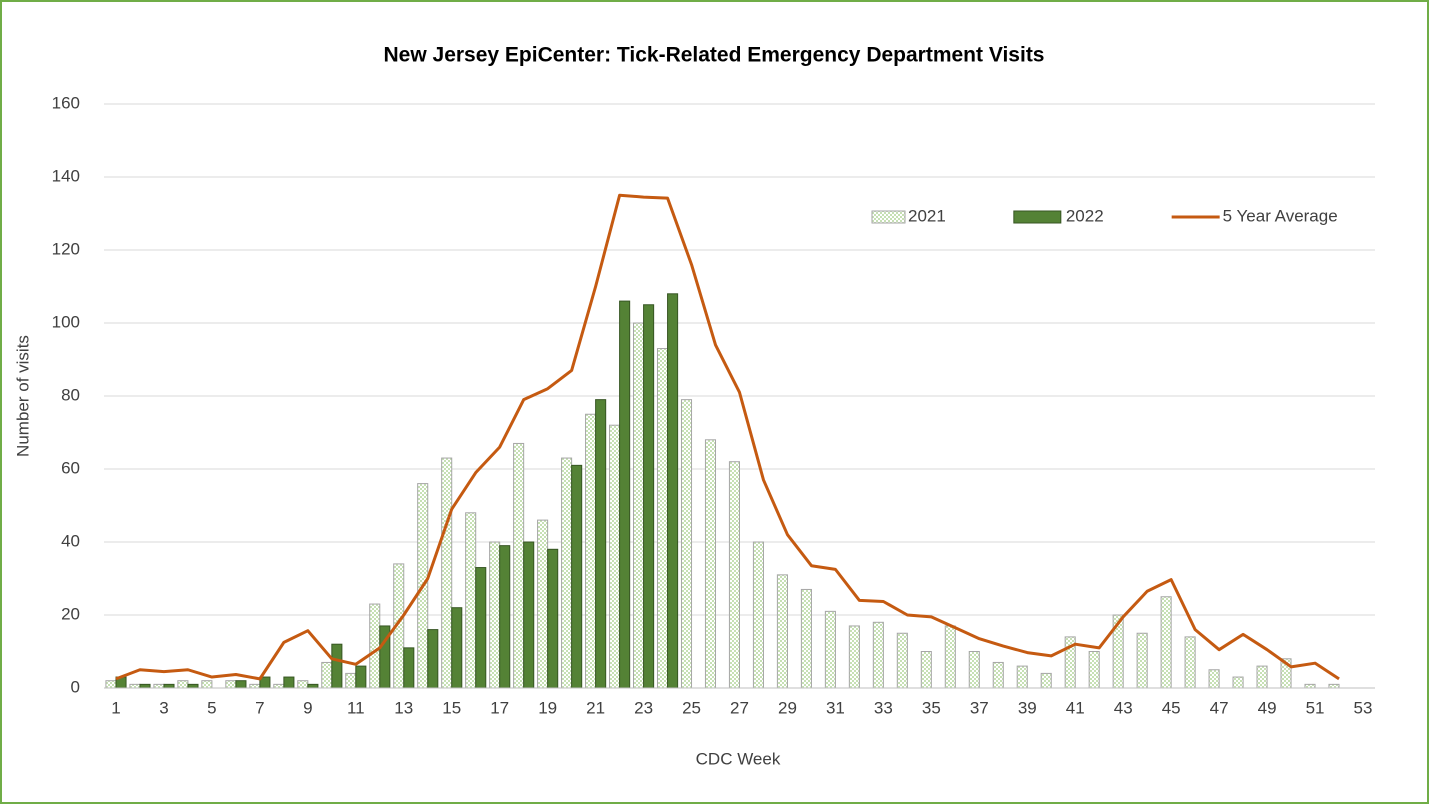 Image resolution: width=1429 pixels, height=804 pixels. I want to click on y-tick-label: 100, so click(66, 321).